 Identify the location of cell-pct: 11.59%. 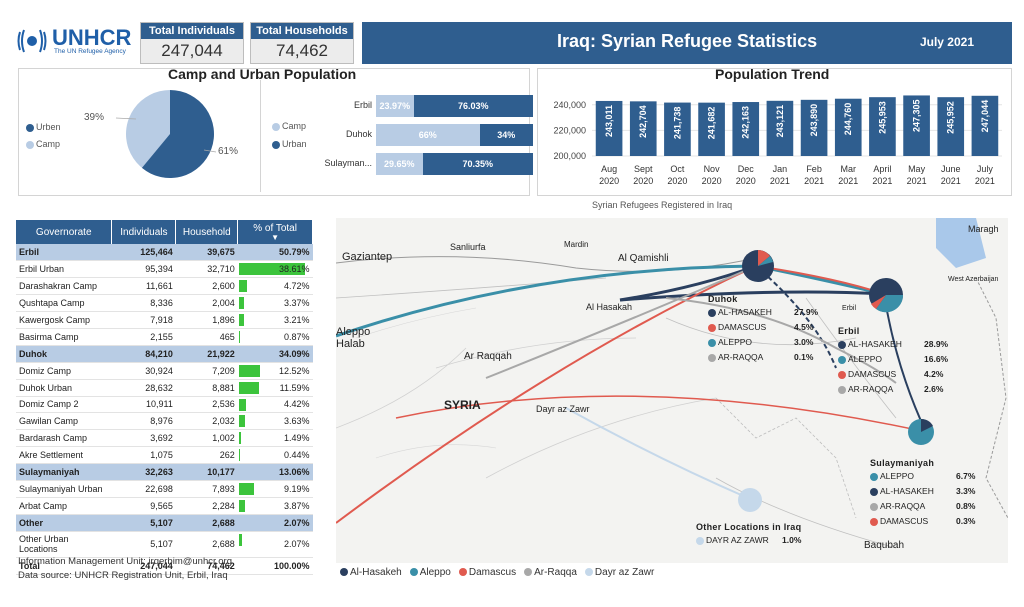
(275, 388).